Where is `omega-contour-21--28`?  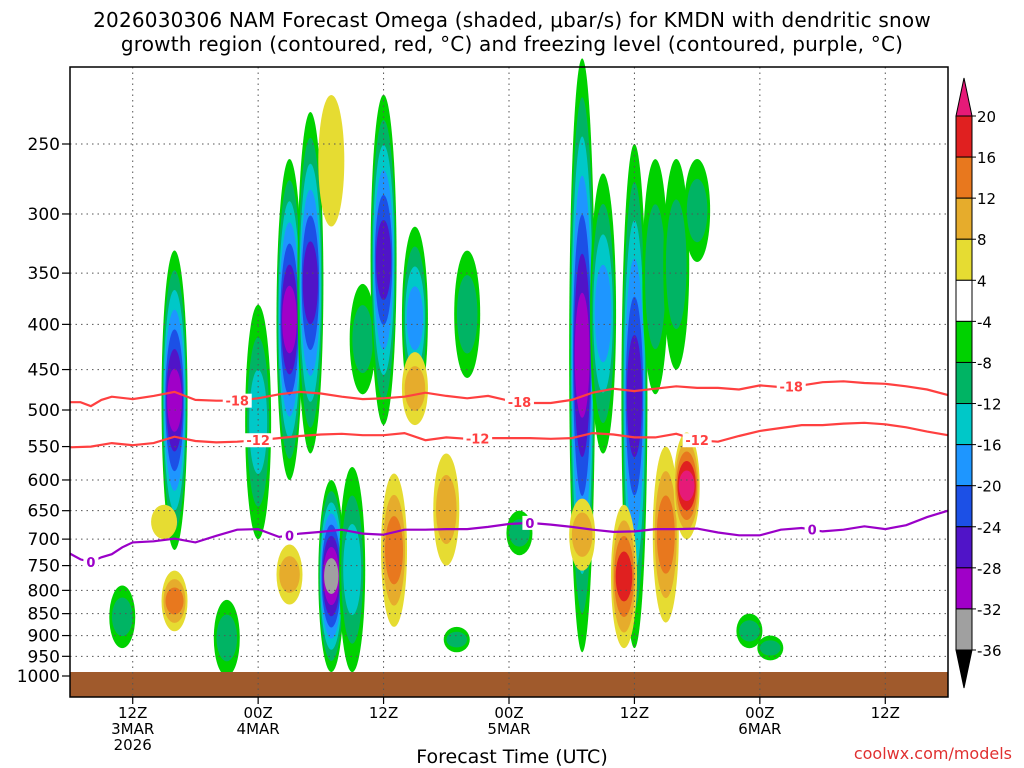
omega-contour-21--28 is located at coordinates (582, 355).